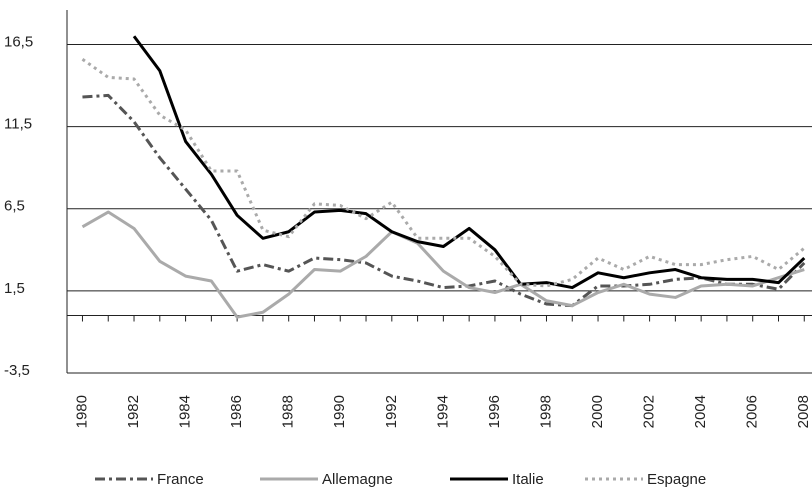  Describe the element at coordinates (17, 370) in the screenshot. I see `y-tick-label: -3,5` at that location.